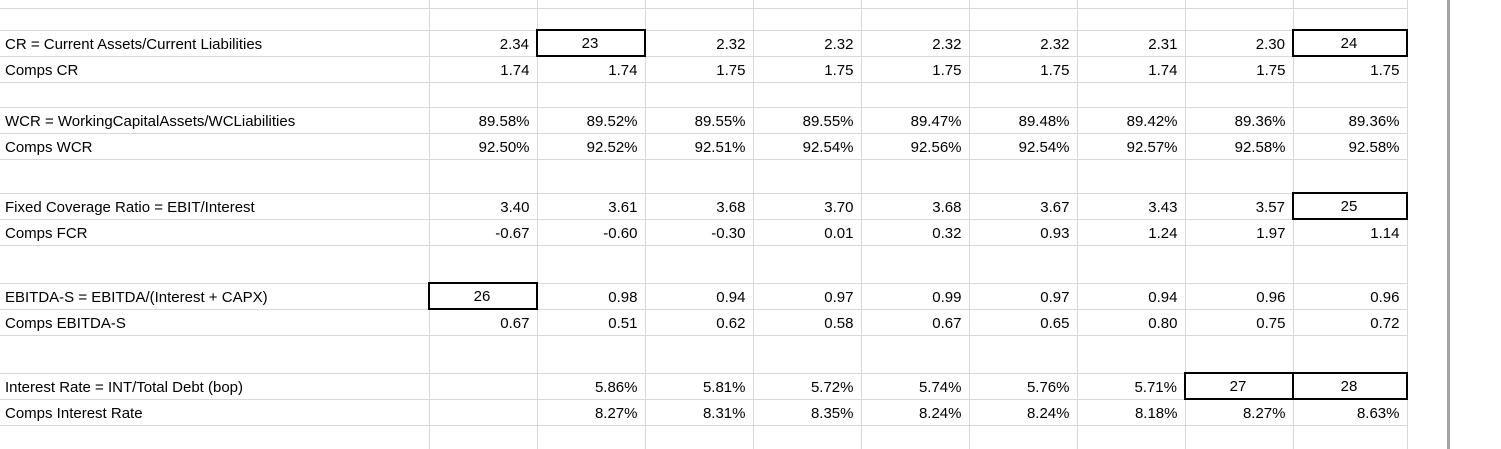 Image resolution: width=1501 pixels, height=449 pixels. What do you see at coordinates (915, 232) in the screenshot?
I see `table-cell: 0.32` at bounding box center [915, 232].